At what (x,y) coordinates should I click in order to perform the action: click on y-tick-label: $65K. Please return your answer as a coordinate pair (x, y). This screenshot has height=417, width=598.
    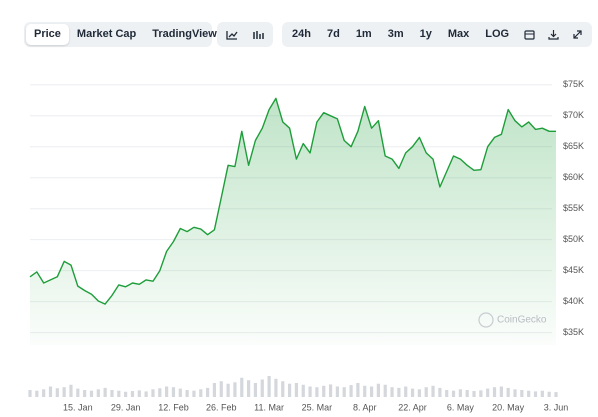
    Looking at the image, I should click on (573, 146).